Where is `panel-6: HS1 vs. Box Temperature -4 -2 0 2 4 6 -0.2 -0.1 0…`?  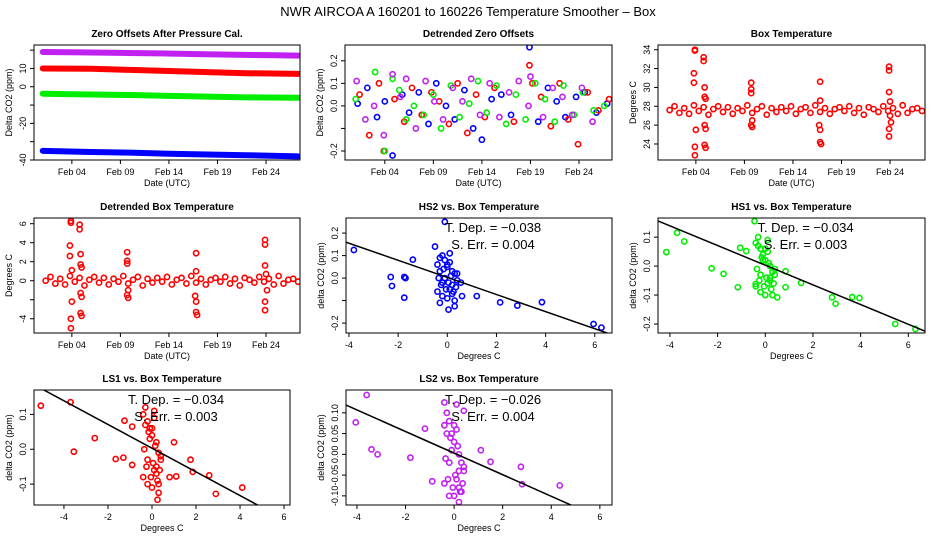 panel-6: HS1 vs. Box Temperature -4 -2 0 2 4 6 -0.2 -0.1 0… is located at coordinates (777, 281).